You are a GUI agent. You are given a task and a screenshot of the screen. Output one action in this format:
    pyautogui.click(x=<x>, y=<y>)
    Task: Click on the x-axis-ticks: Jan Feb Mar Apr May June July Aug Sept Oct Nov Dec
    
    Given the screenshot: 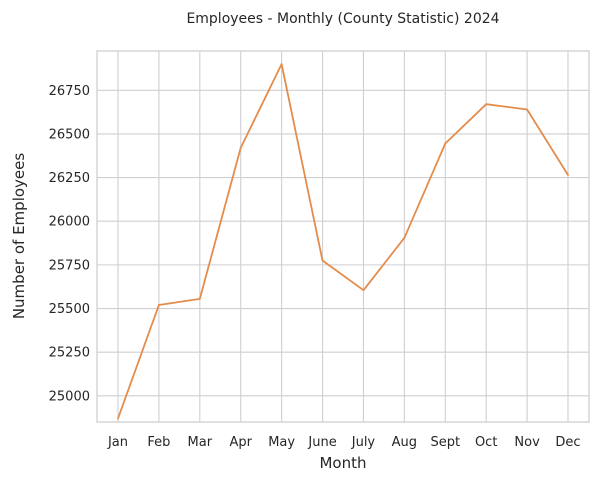 What is the action you would take?
    pyautogui.click(x=344, y=442)
    